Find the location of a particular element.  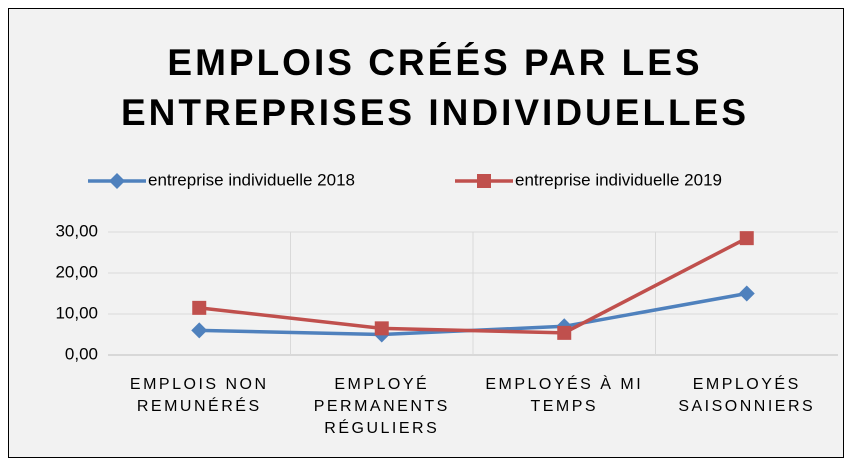

series-line is located at coordinates (473, 285).